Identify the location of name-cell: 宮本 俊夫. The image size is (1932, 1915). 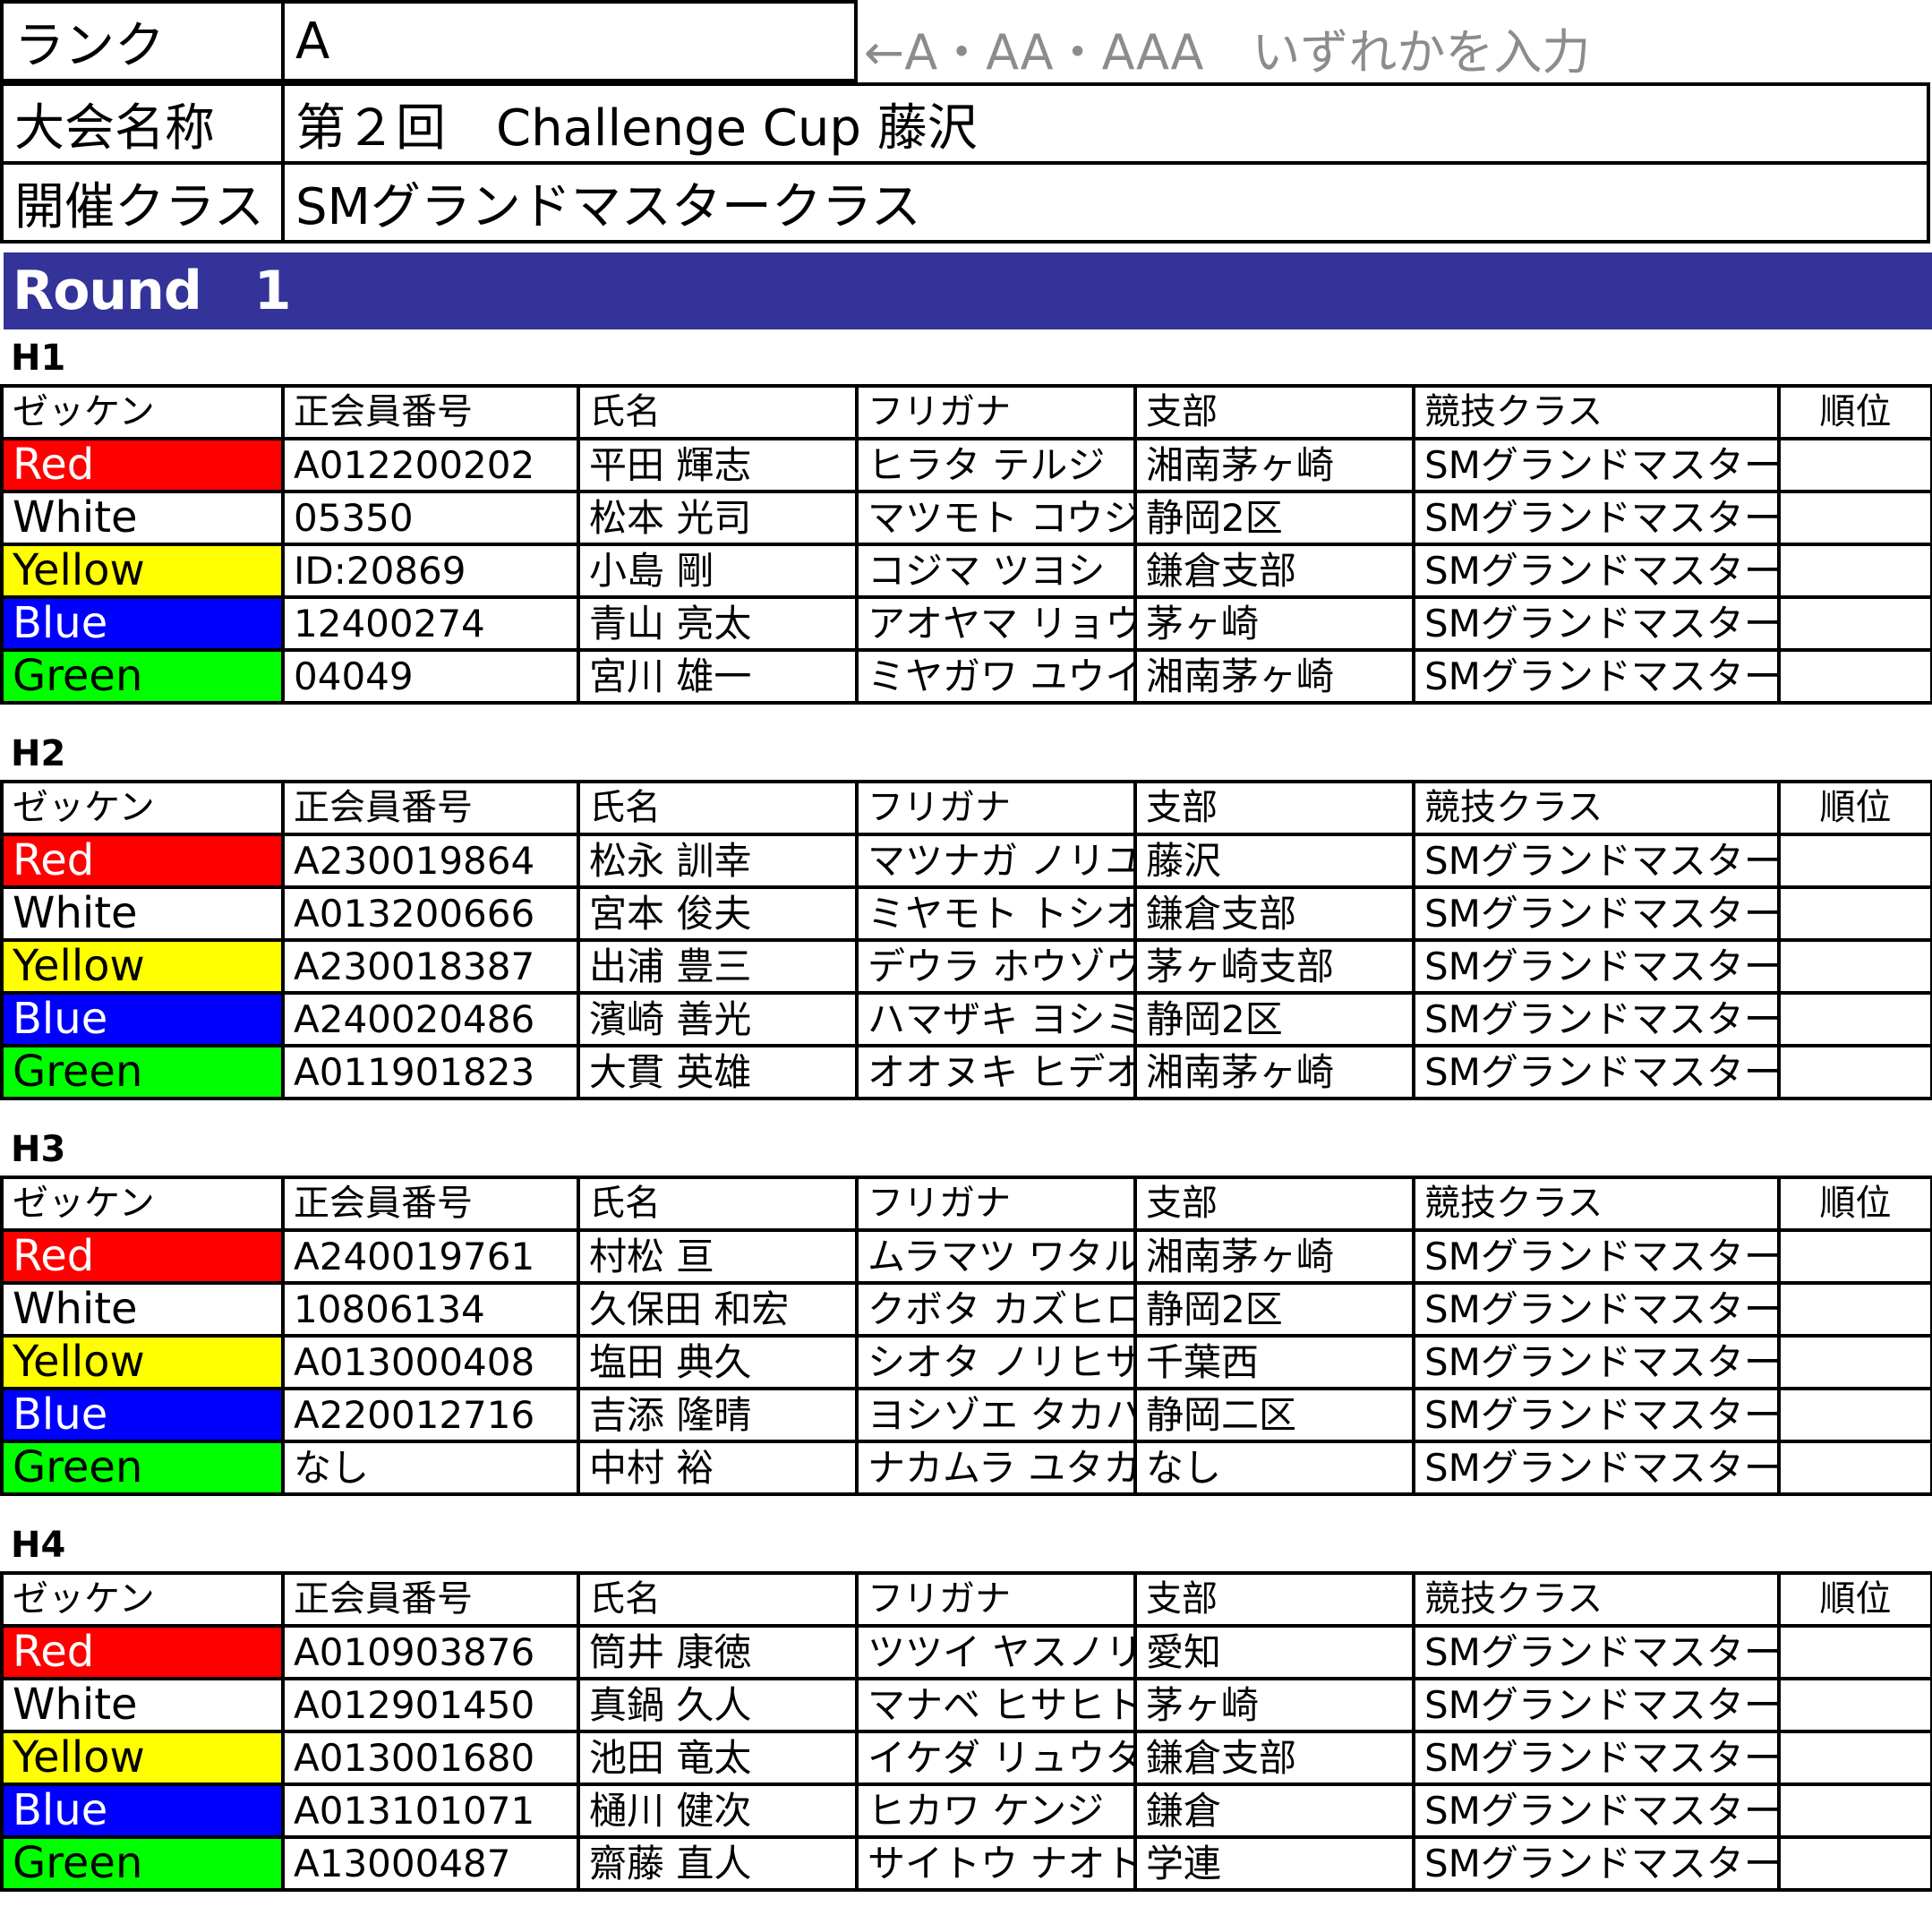
(718, 914).